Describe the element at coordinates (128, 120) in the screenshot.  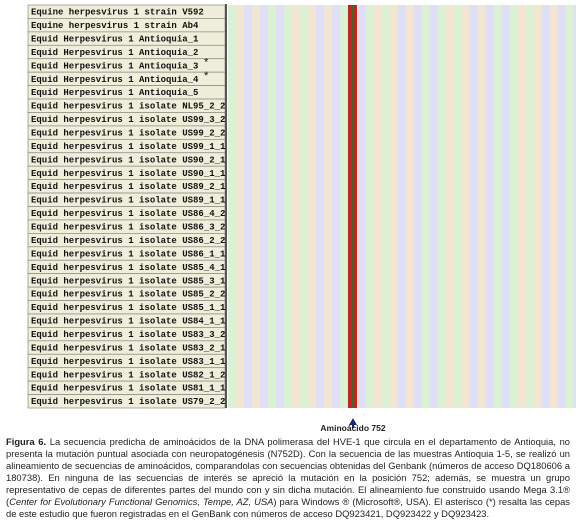
I see `sequence-name: Equid herpesvirus 1 isolate US99_3_2` at that location.